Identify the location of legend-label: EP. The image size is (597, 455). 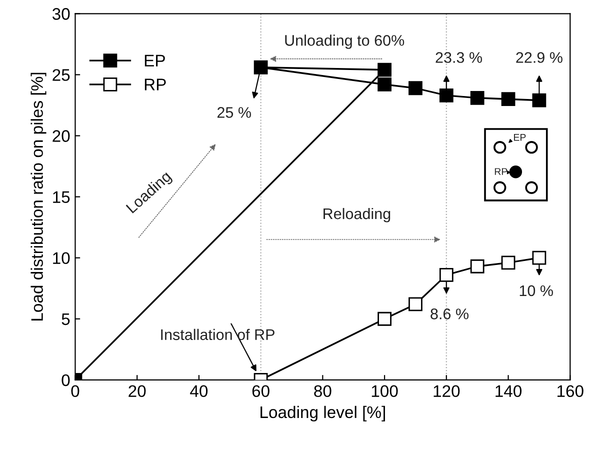
(154, 60).